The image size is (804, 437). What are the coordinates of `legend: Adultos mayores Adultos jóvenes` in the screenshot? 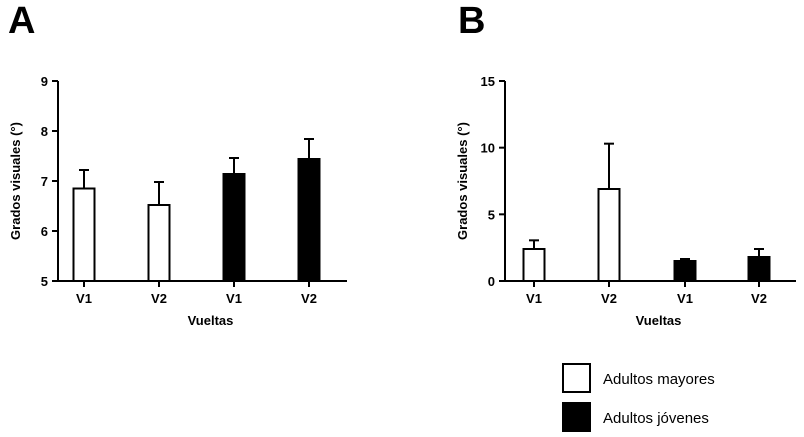 It's located at (638, 397).